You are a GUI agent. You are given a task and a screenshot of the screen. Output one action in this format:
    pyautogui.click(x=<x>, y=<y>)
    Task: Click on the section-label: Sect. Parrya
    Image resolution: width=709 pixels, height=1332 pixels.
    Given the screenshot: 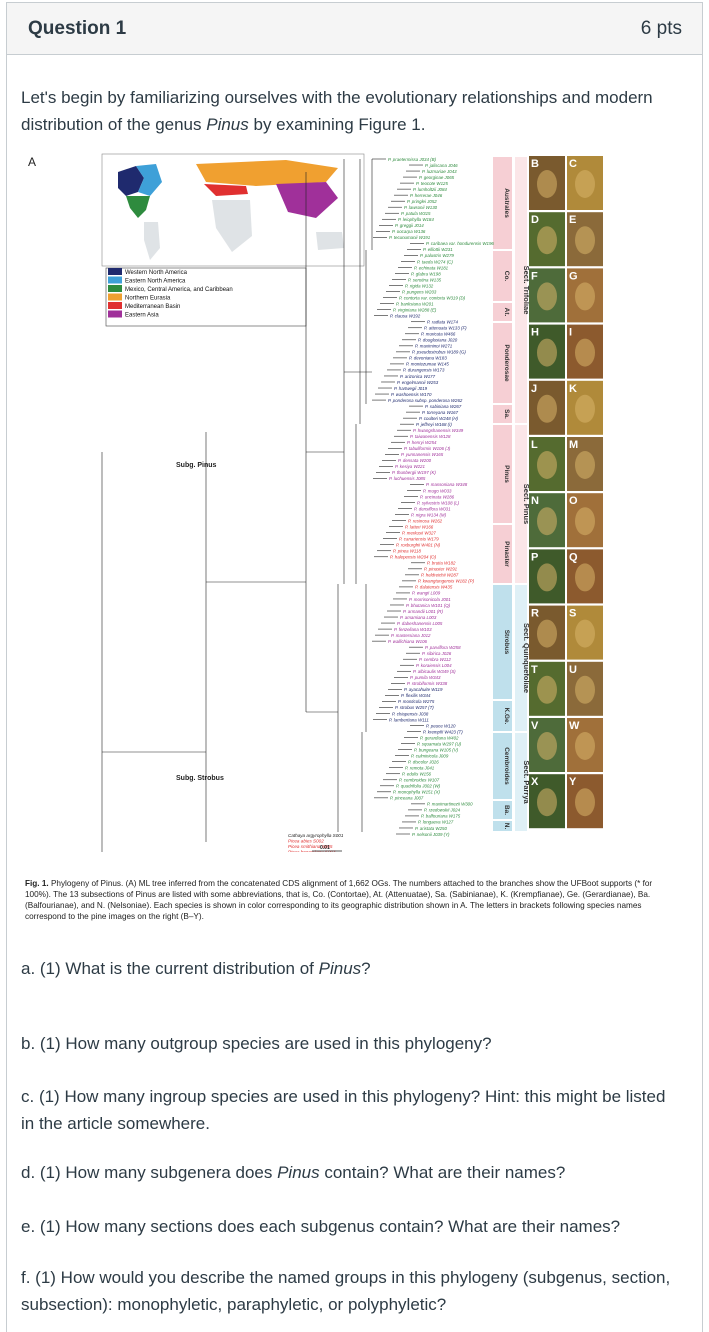 What is the action you would take?
    pyautogui.click(x=526, y=782)
    